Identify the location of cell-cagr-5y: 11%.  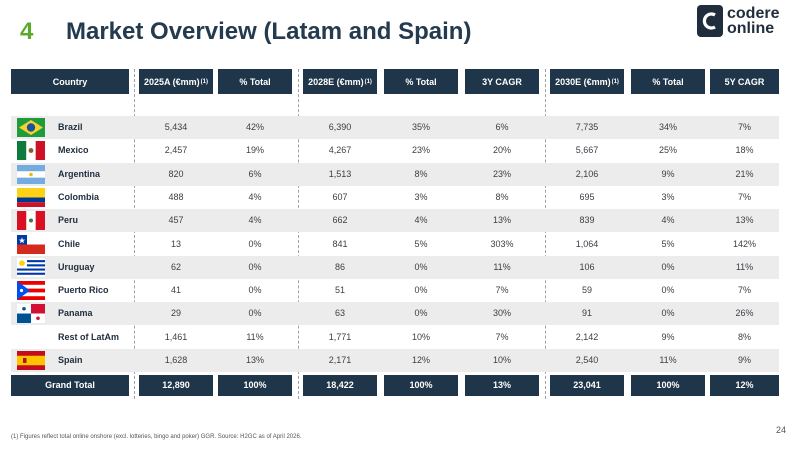
(744, 266).